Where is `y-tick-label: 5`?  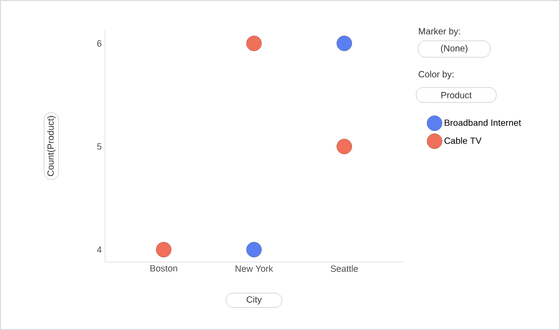
y-tick-label: 5 is located at coordinates (99, 146).